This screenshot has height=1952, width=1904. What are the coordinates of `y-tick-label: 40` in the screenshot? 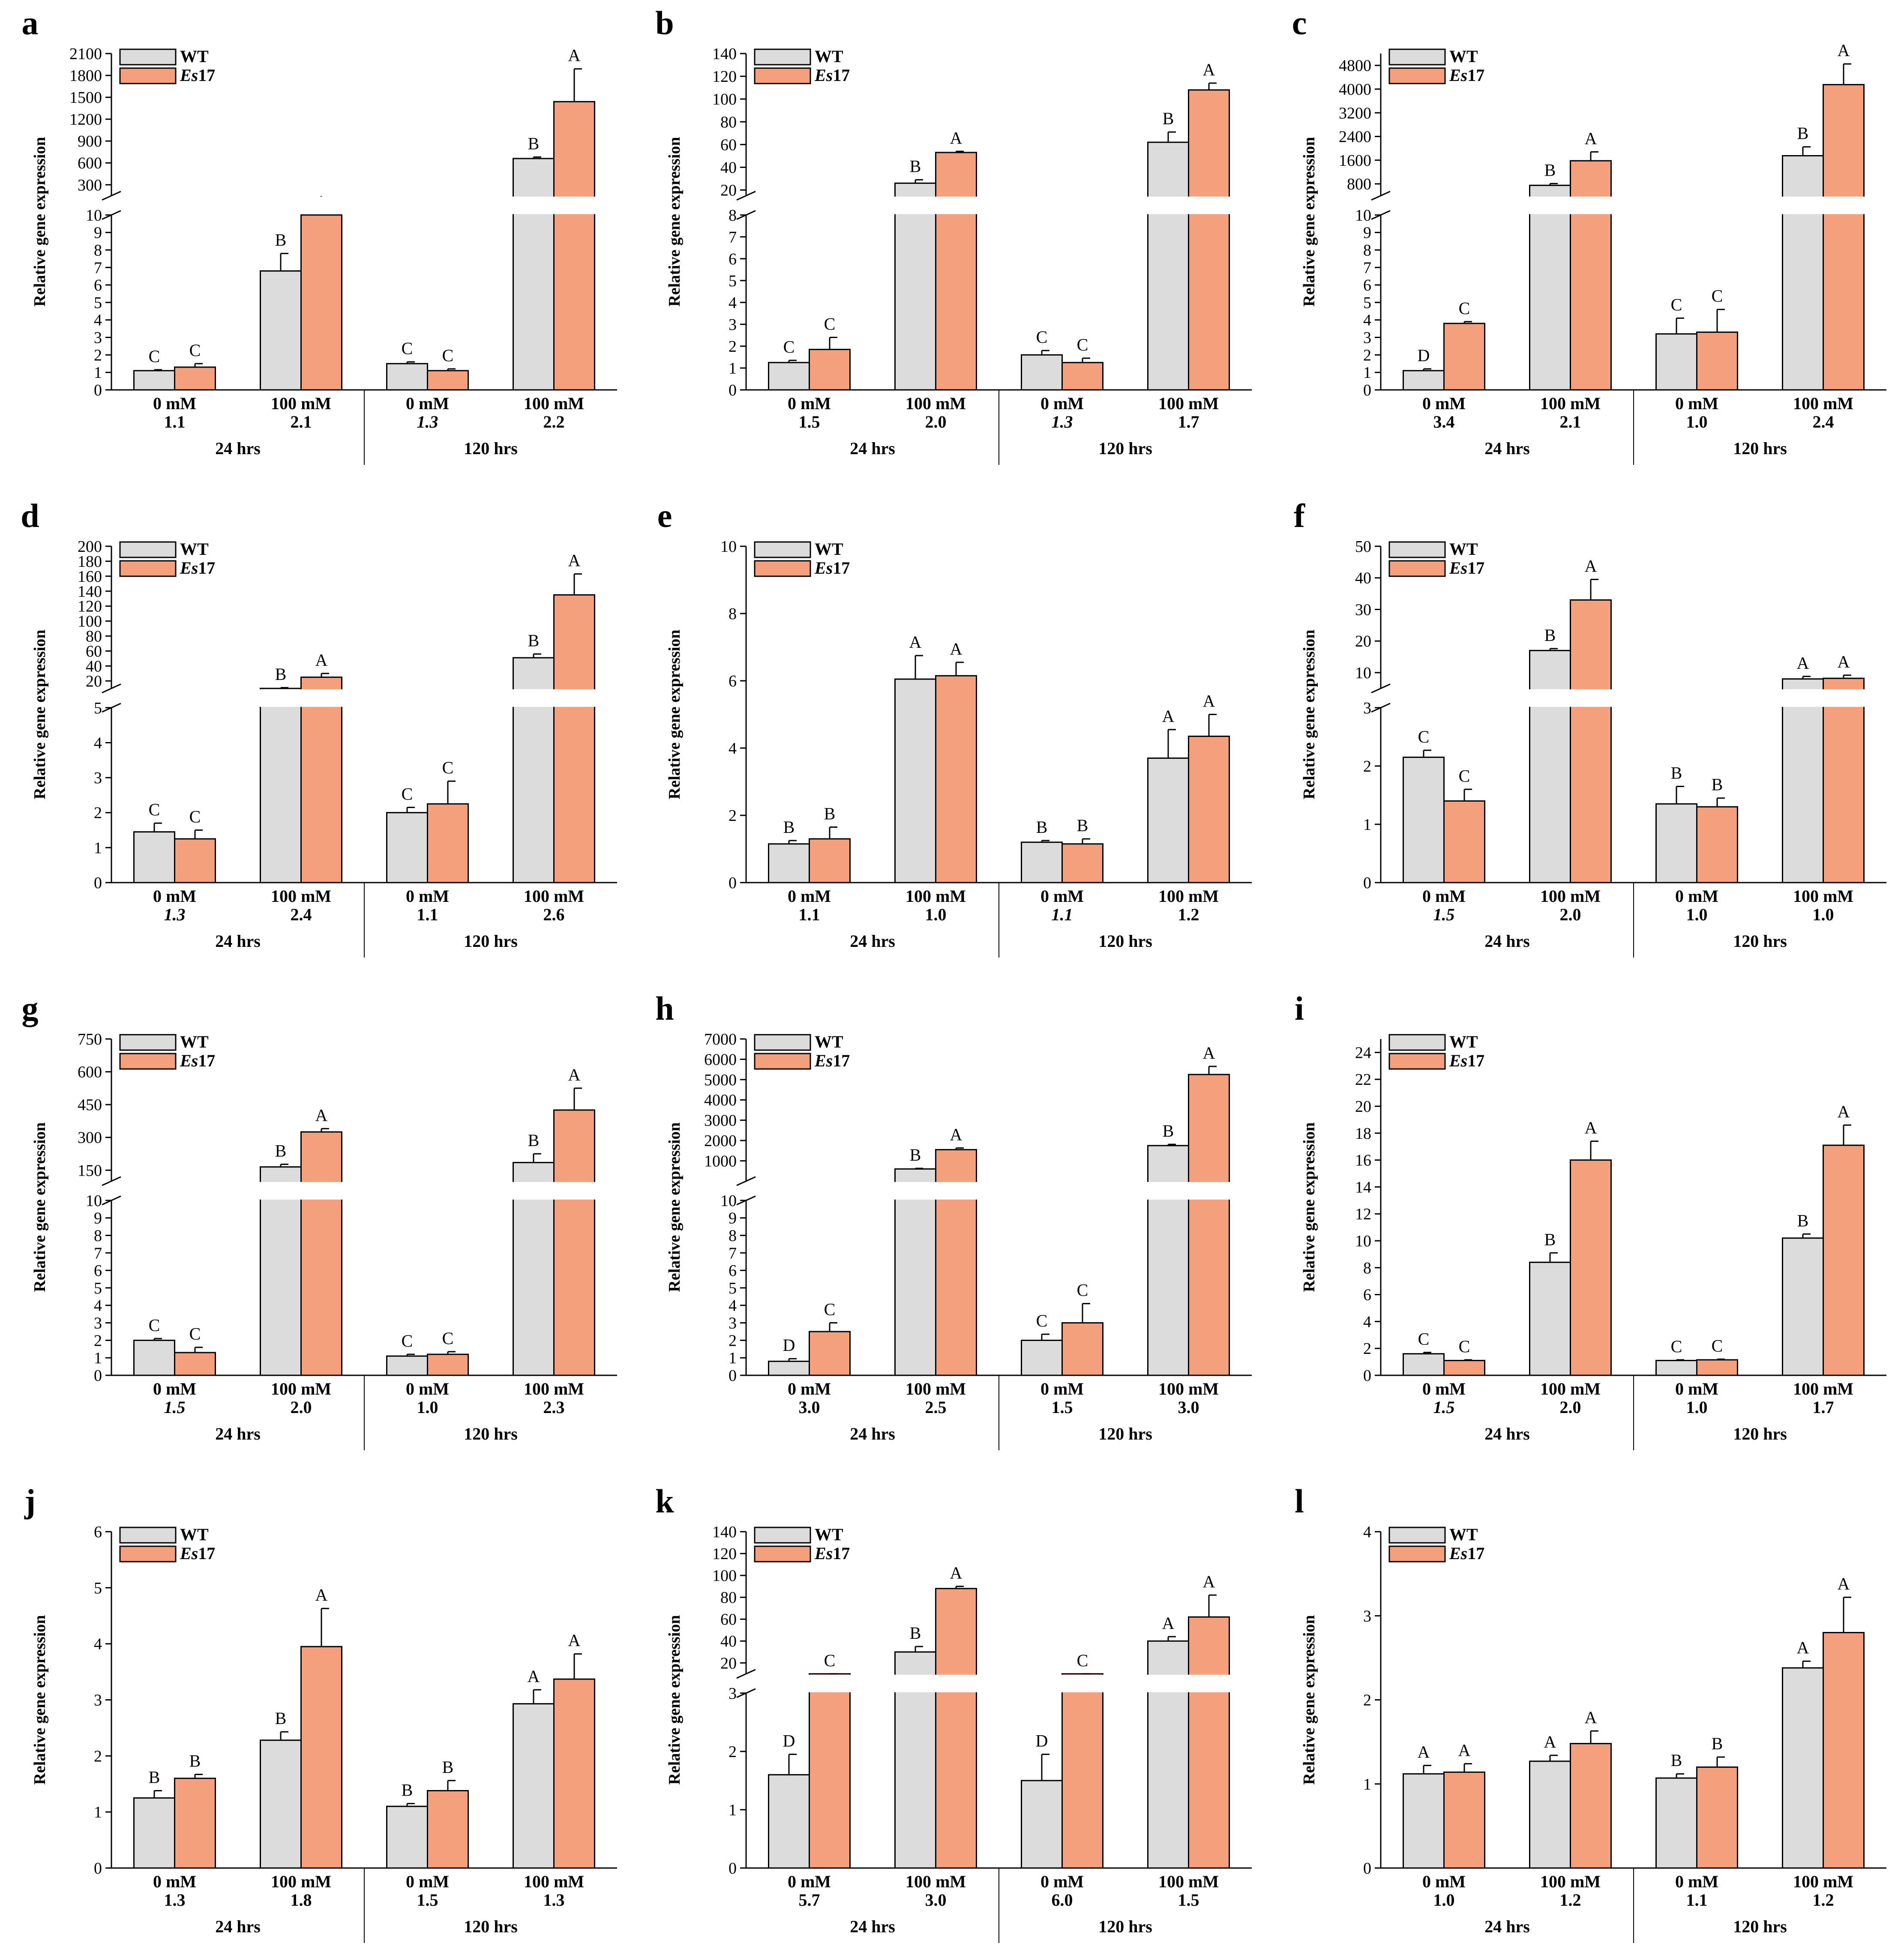 It's located at (94, 666).